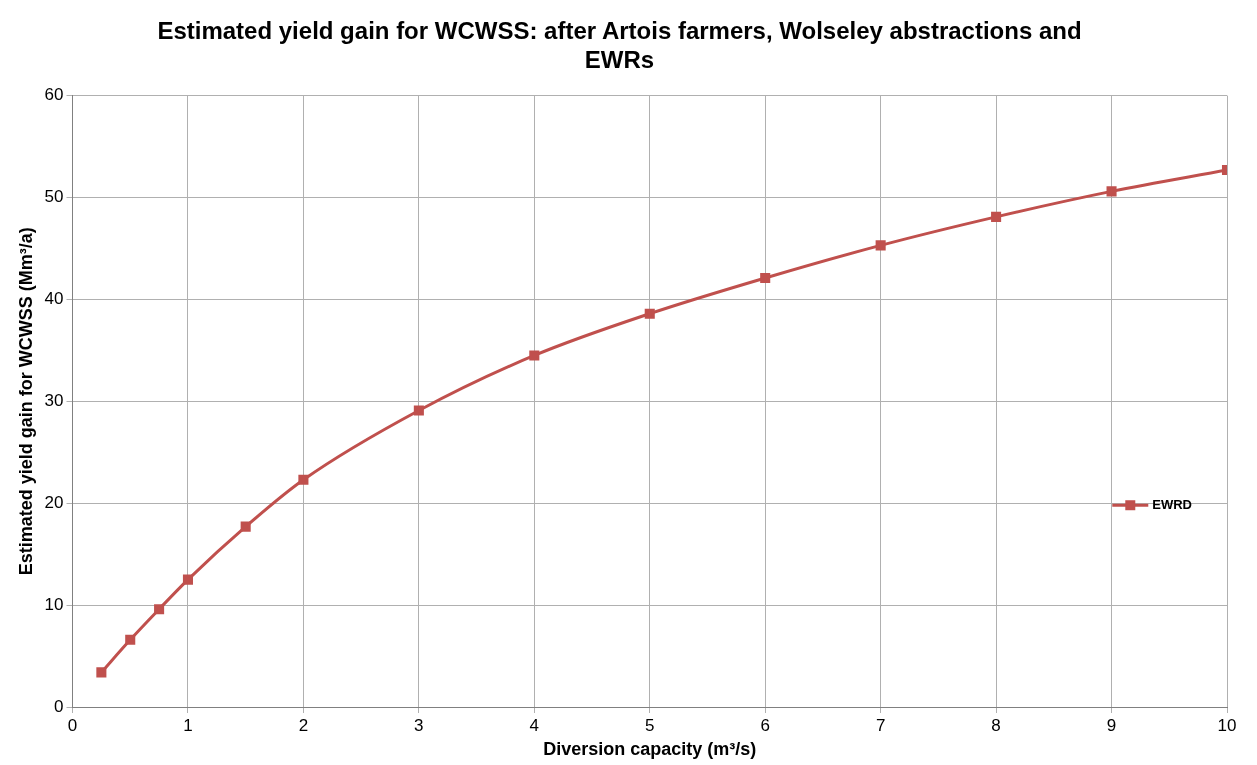  I want to click on x-tick-label: 8, so click(996, 725).